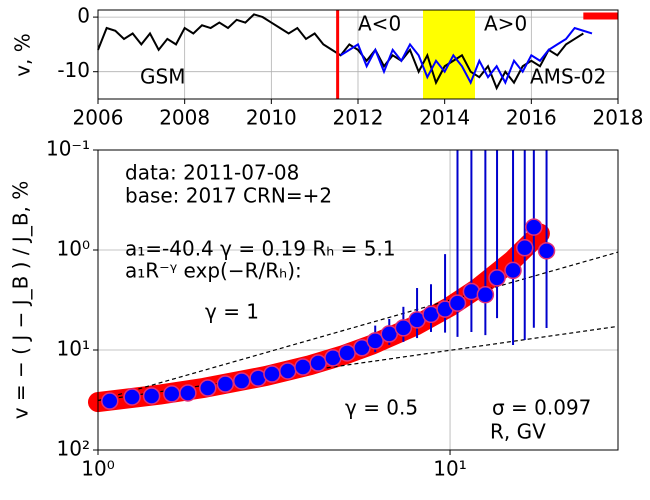 The height and width of the screenshot is (500, 650). What do you see at coordinates (444, 118) in the screenshot?
I see `x-tick-label: 2014` at bounding box center [444, 118].